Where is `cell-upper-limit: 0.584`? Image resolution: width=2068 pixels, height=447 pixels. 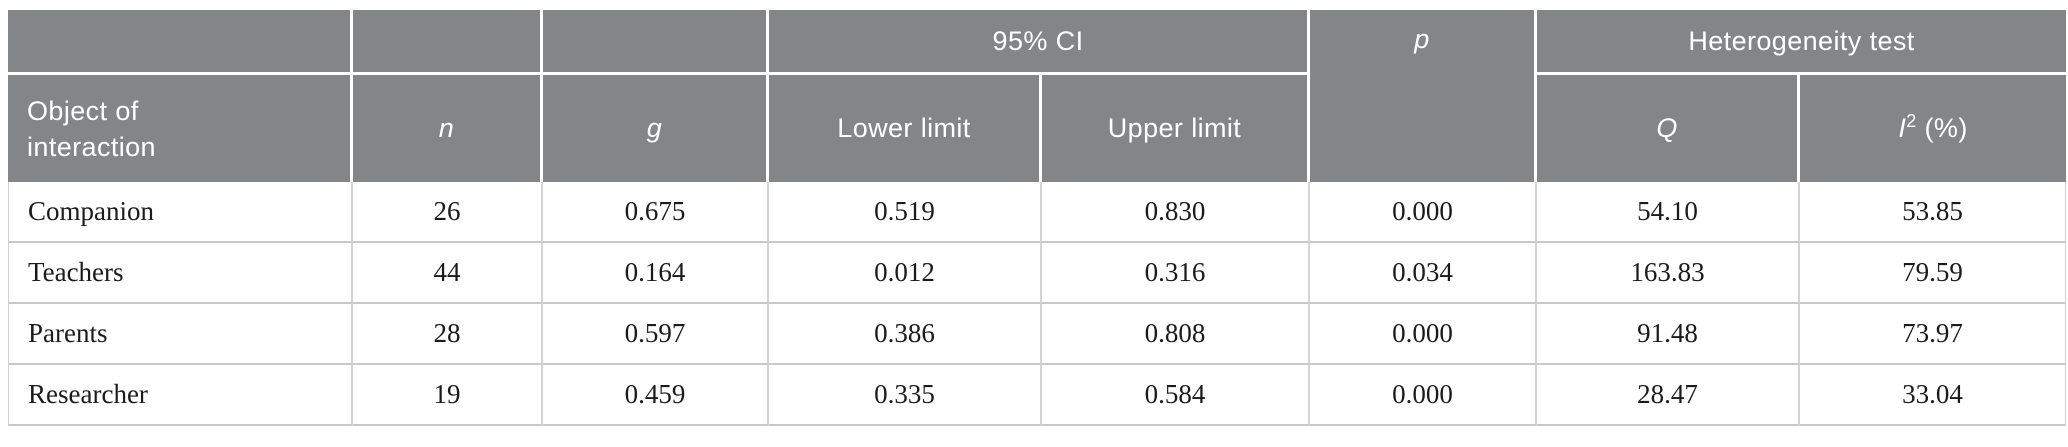 cell-upper-limit: 0.584 is located at coordinates (1176, 395).